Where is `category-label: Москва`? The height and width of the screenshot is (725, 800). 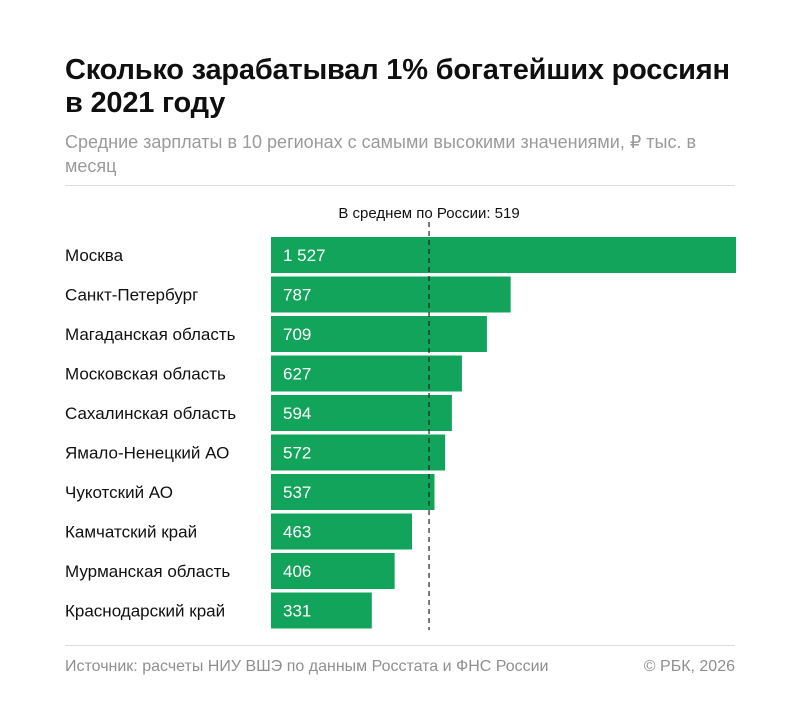
category-label: Москва is located at coordinates (94, 255).